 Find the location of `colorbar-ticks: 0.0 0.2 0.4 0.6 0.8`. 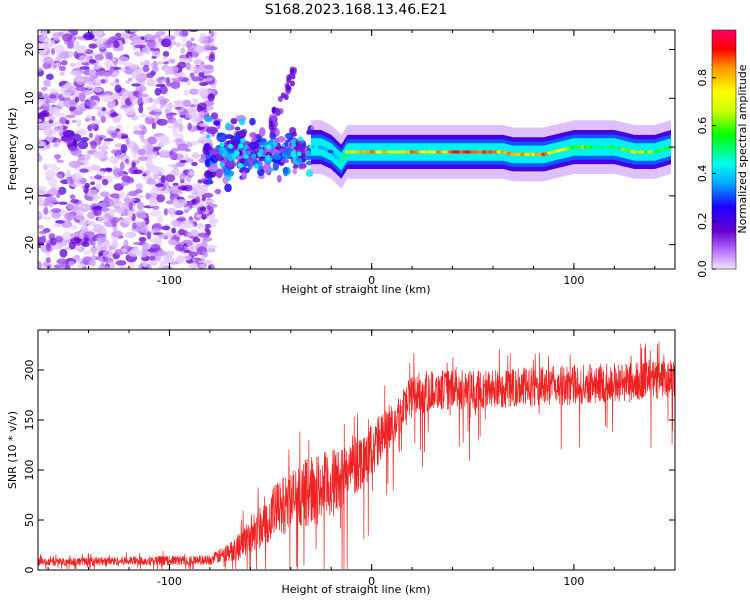

colorbar-ticks: 0.0 0.2 0.4 0.6 0.8 is located at coordinates (706, 173).